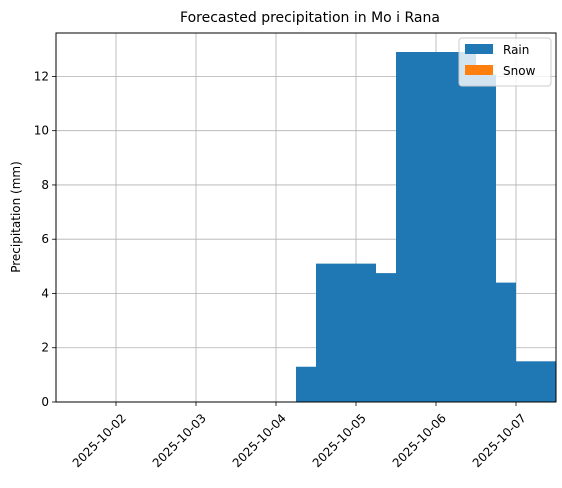 The height and width of the screenshot is (488, 562). Describe the element at coordinates (479, 70) in the screenshot. I see `legend-swatch-snow` at that location.